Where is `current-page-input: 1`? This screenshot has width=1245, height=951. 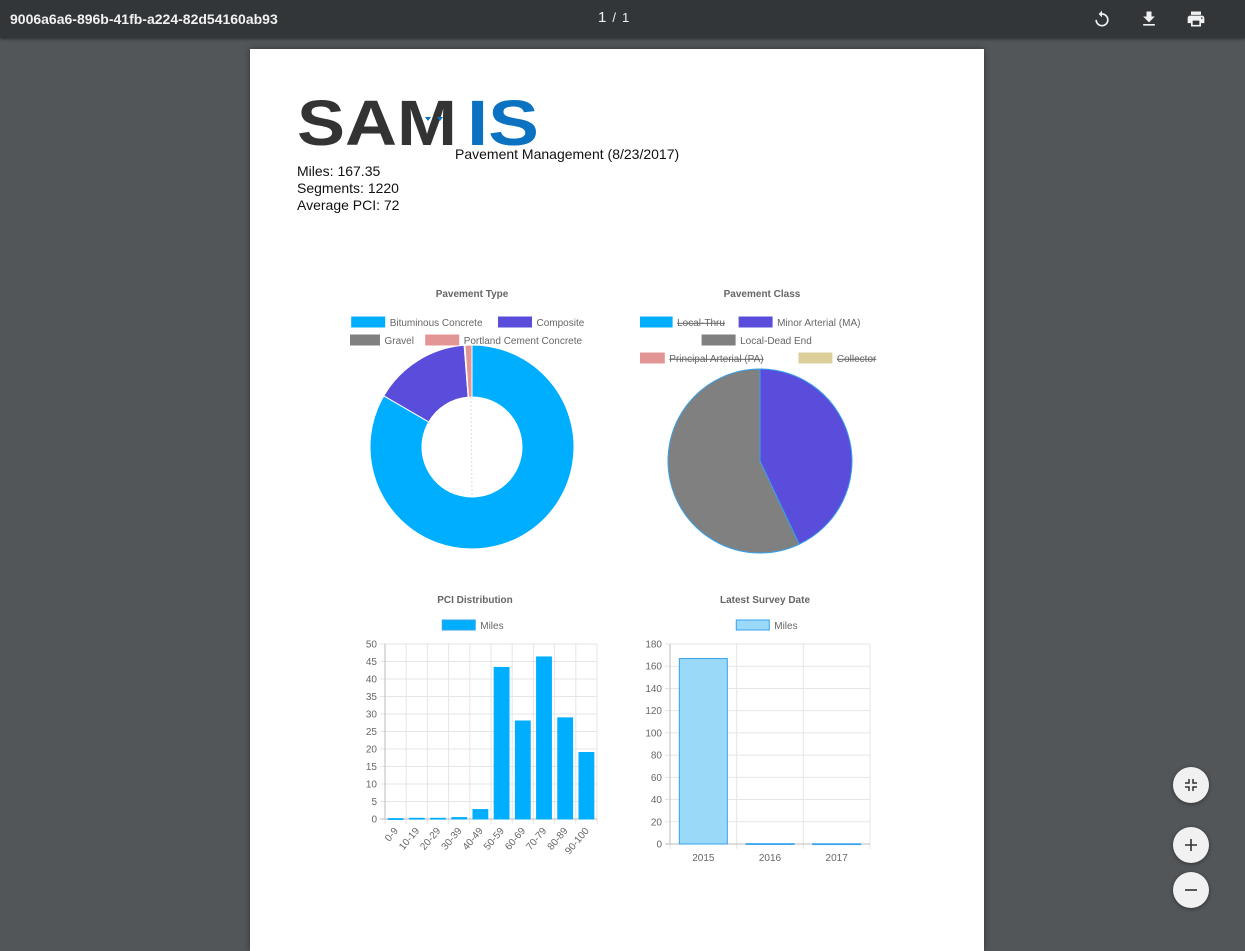
current-page-input: 1 is located at coordinates (602, 17).